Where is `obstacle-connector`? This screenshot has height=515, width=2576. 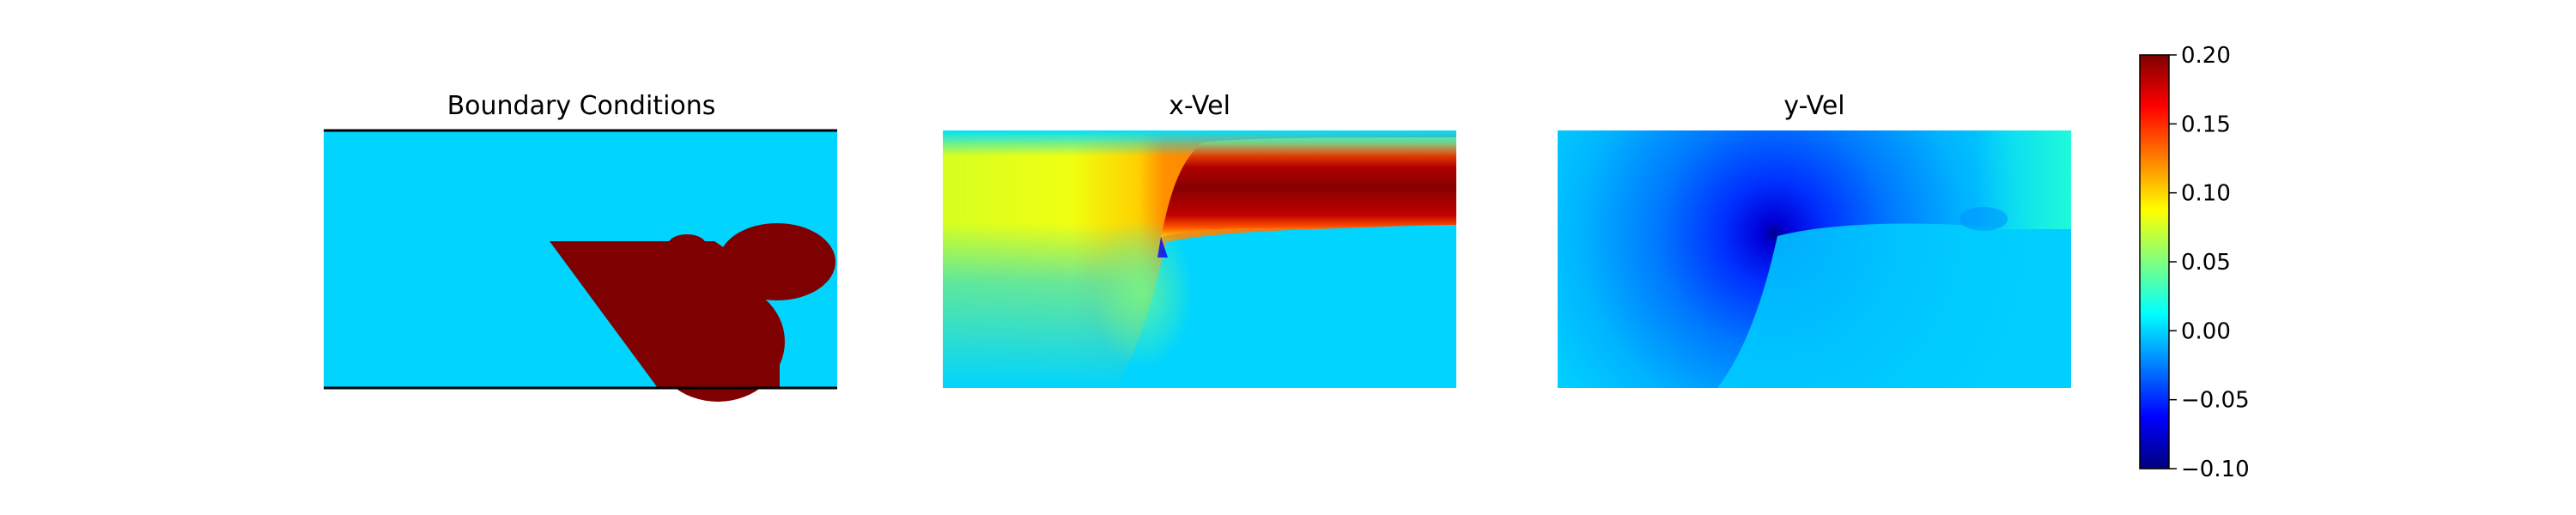
obstacle-connector is located at coordinates (735, 283).